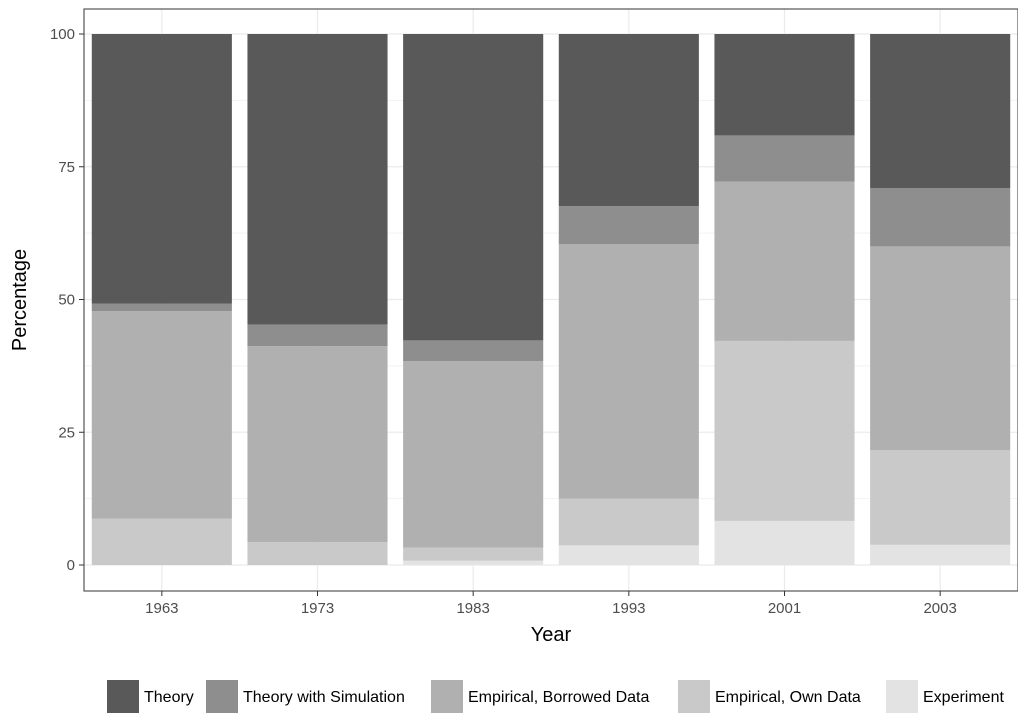 This screenshot has height=715, width=1018. Describe the element at coordinates (169, 697) in the screenshot. I see `legend-label: Theory` at that location.